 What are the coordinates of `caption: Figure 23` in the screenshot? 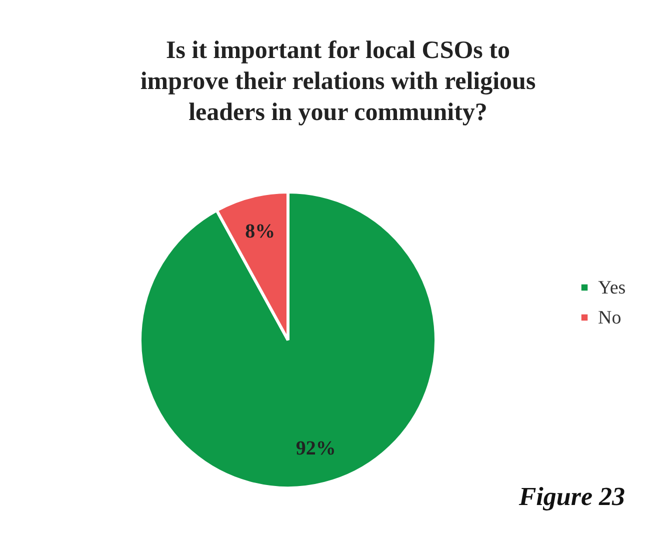 It's located at (571, 496).